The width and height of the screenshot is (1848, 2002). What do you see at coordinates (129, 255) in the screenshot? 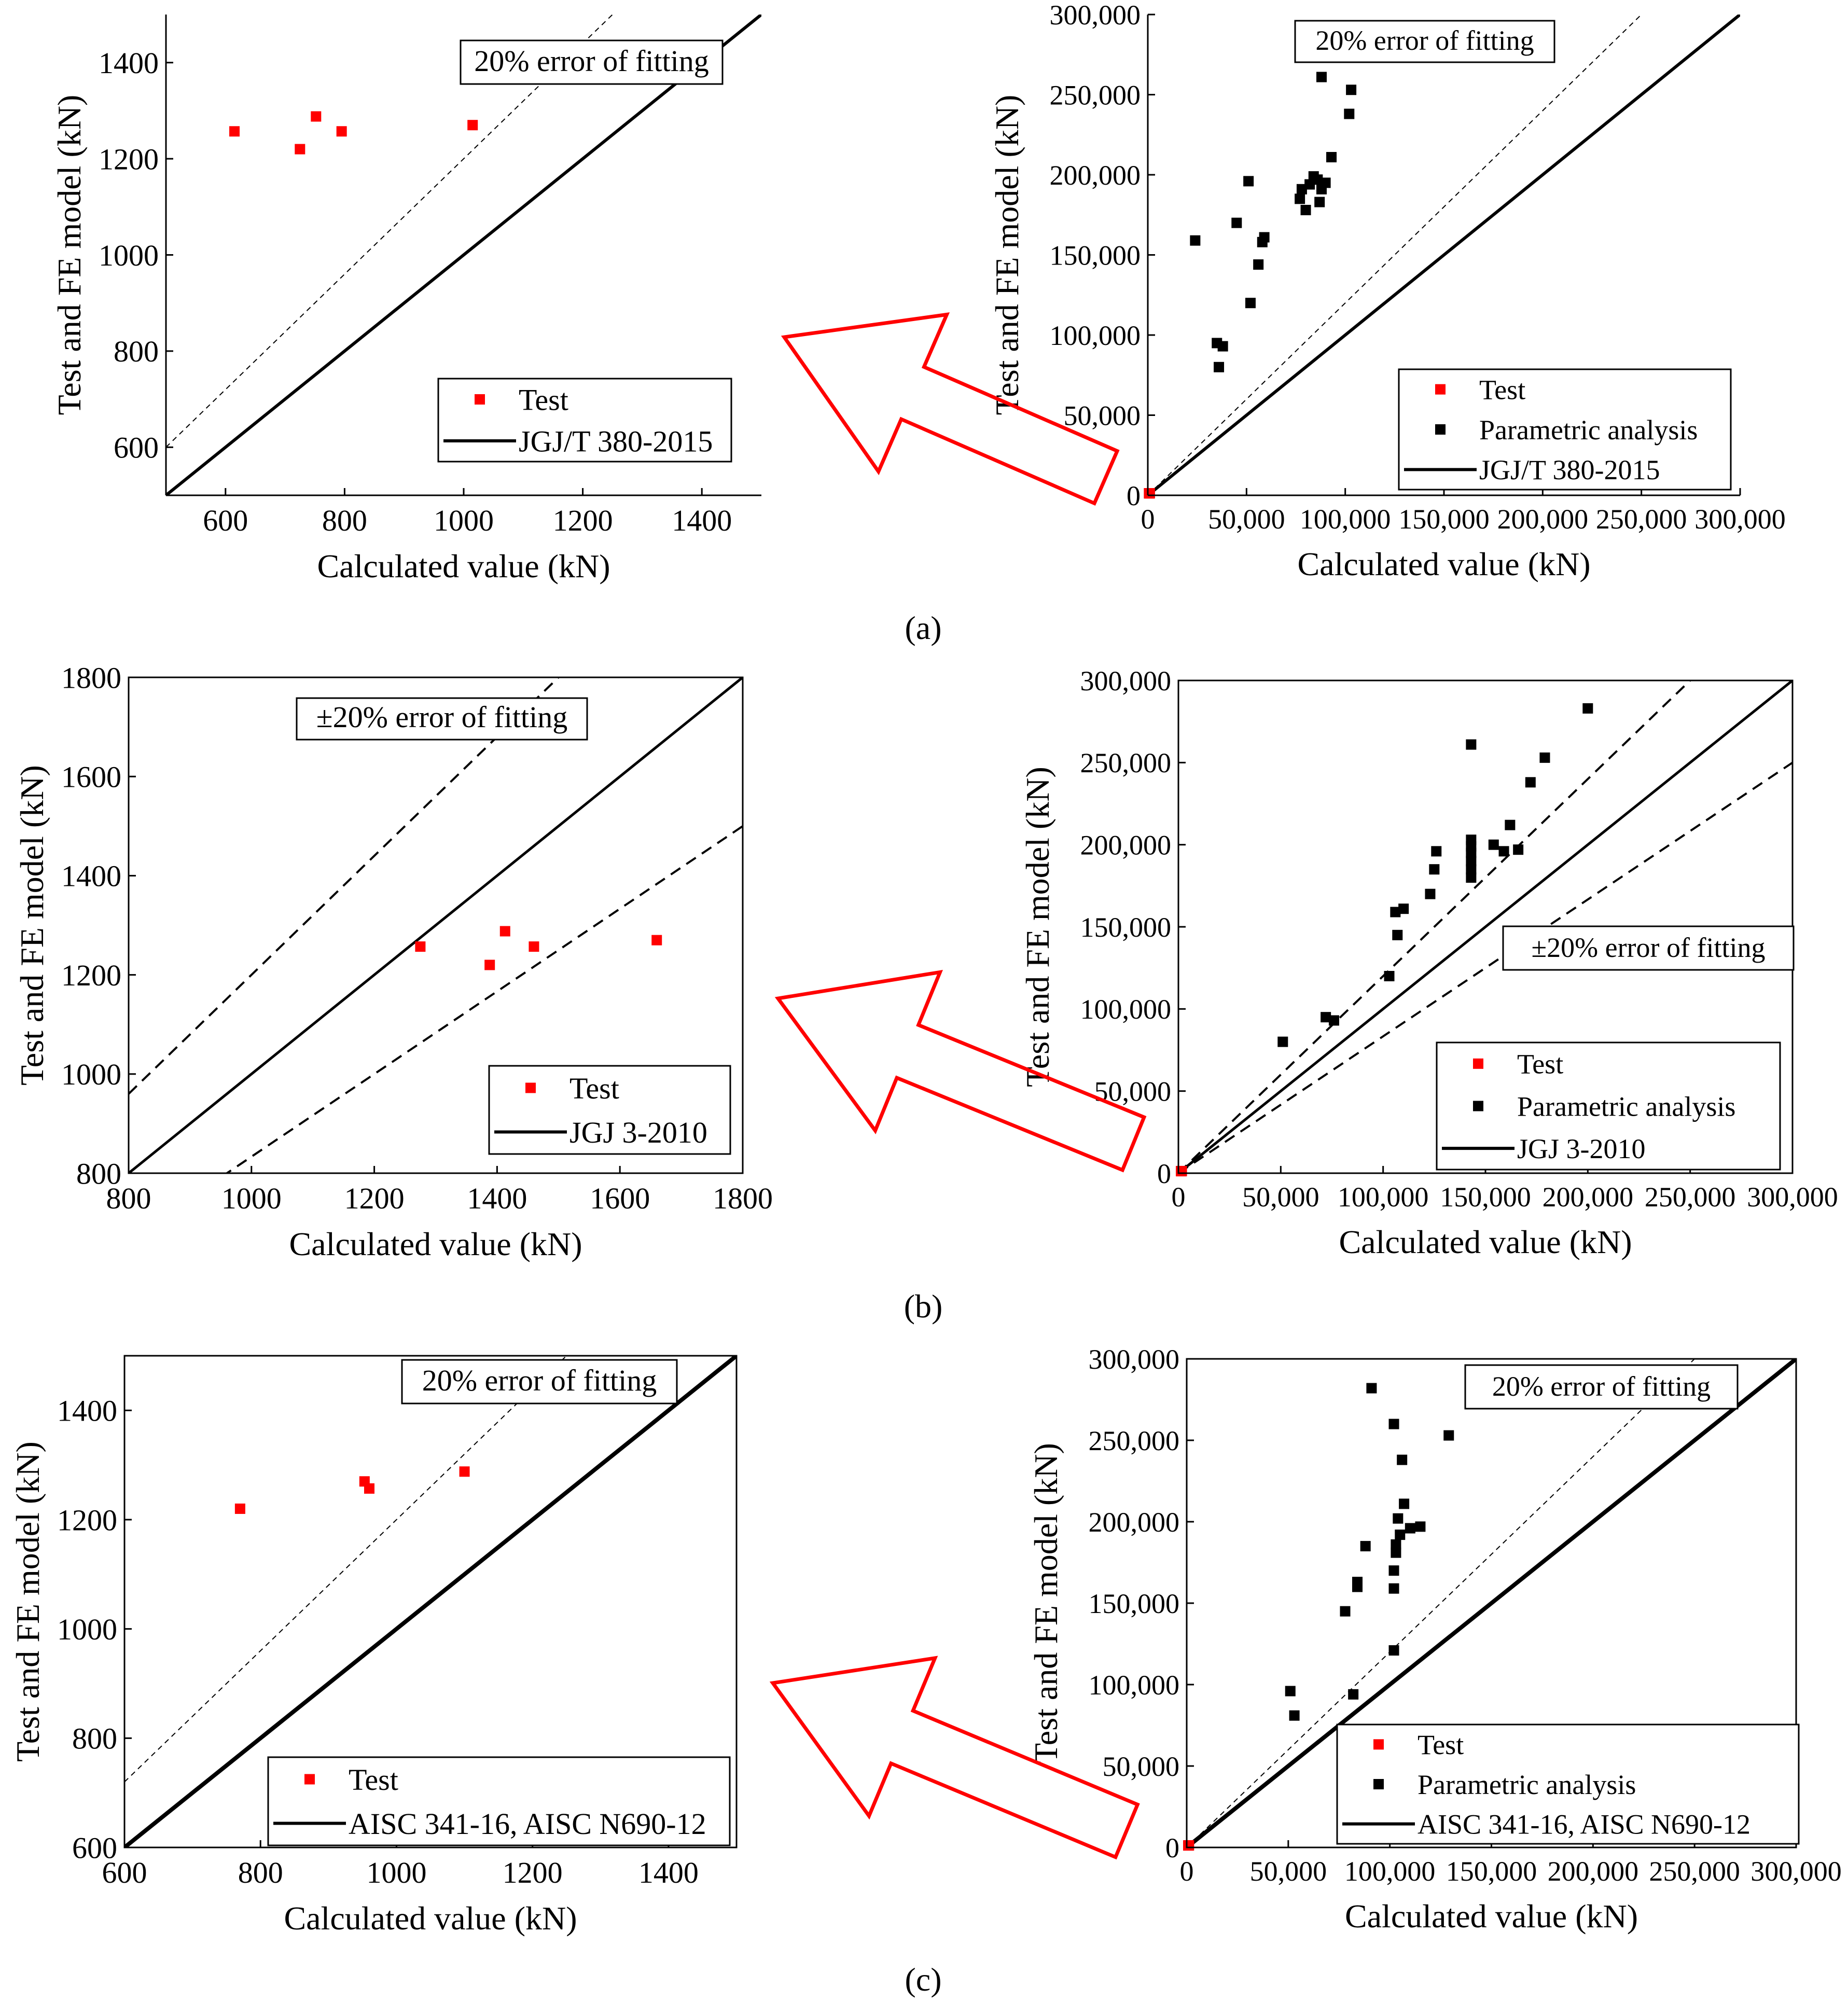
I see `y-tick-label: 1000` at bounding box center [129, 255].